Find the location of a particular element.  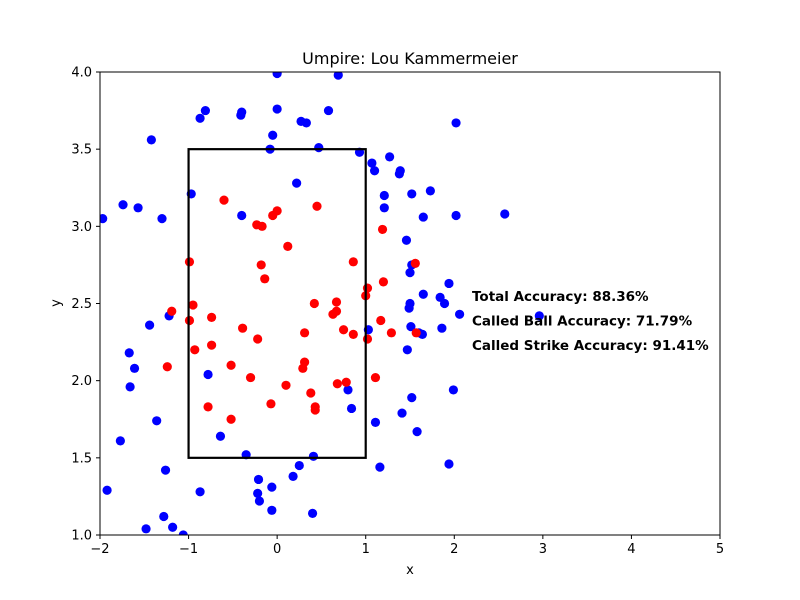

x-axis-ticks: −2 −1 0 1 2 3 4 5 is located at coordinates (407, 546).